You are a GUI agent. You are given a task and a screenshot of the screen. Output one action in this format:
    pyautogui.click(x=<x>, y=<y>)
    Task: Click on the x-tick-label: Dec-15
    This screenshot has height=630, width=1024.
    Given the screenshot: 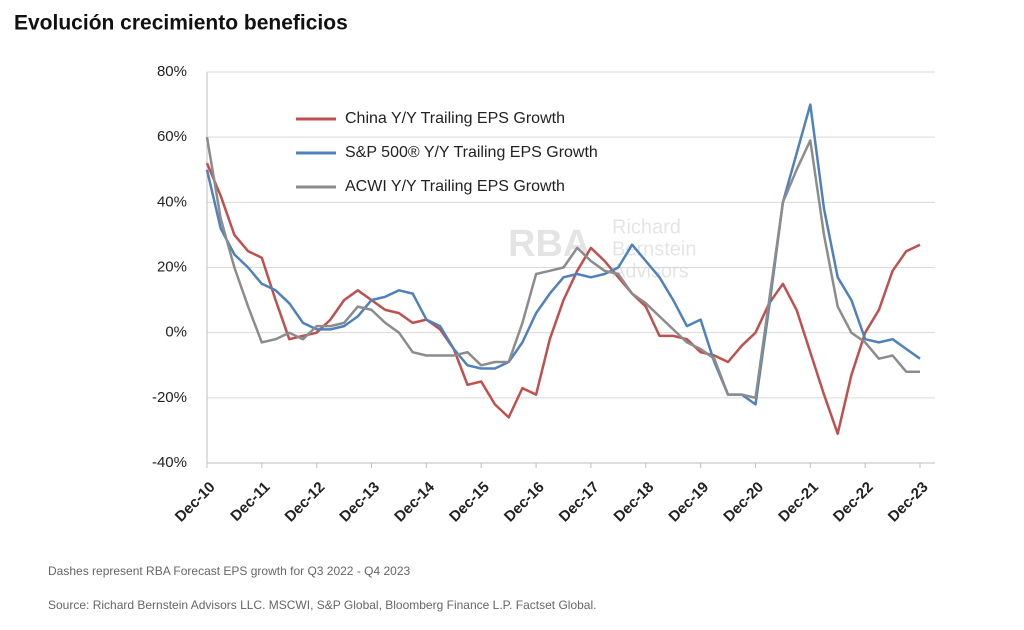 What is the action you would take?
    pyautogui.click(x=469, y=502)
    